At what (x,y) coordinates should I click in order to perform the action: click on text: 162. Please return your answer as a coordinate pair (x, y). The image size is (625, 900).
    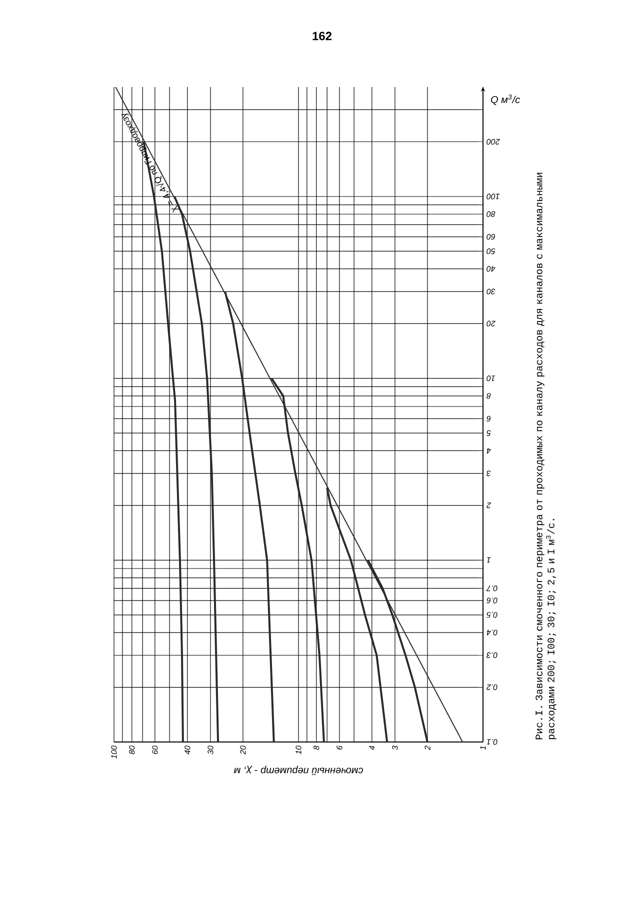
    Looking at the image, I should click on (322, 36).